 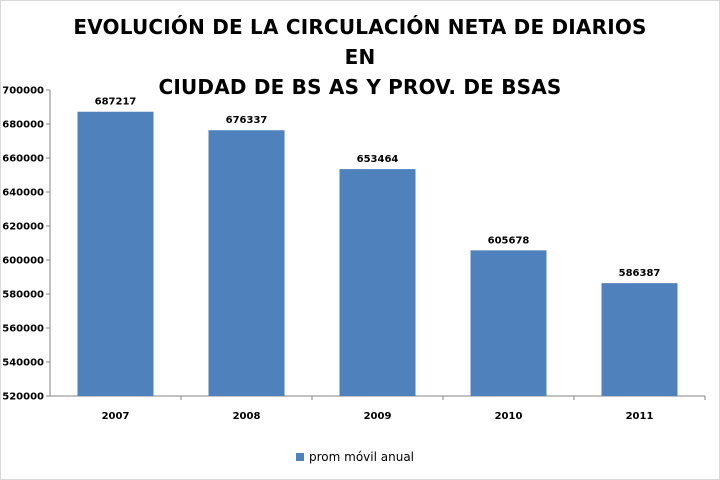 I want to click on data-label-2009: 653464, so click(x=378, y=159).